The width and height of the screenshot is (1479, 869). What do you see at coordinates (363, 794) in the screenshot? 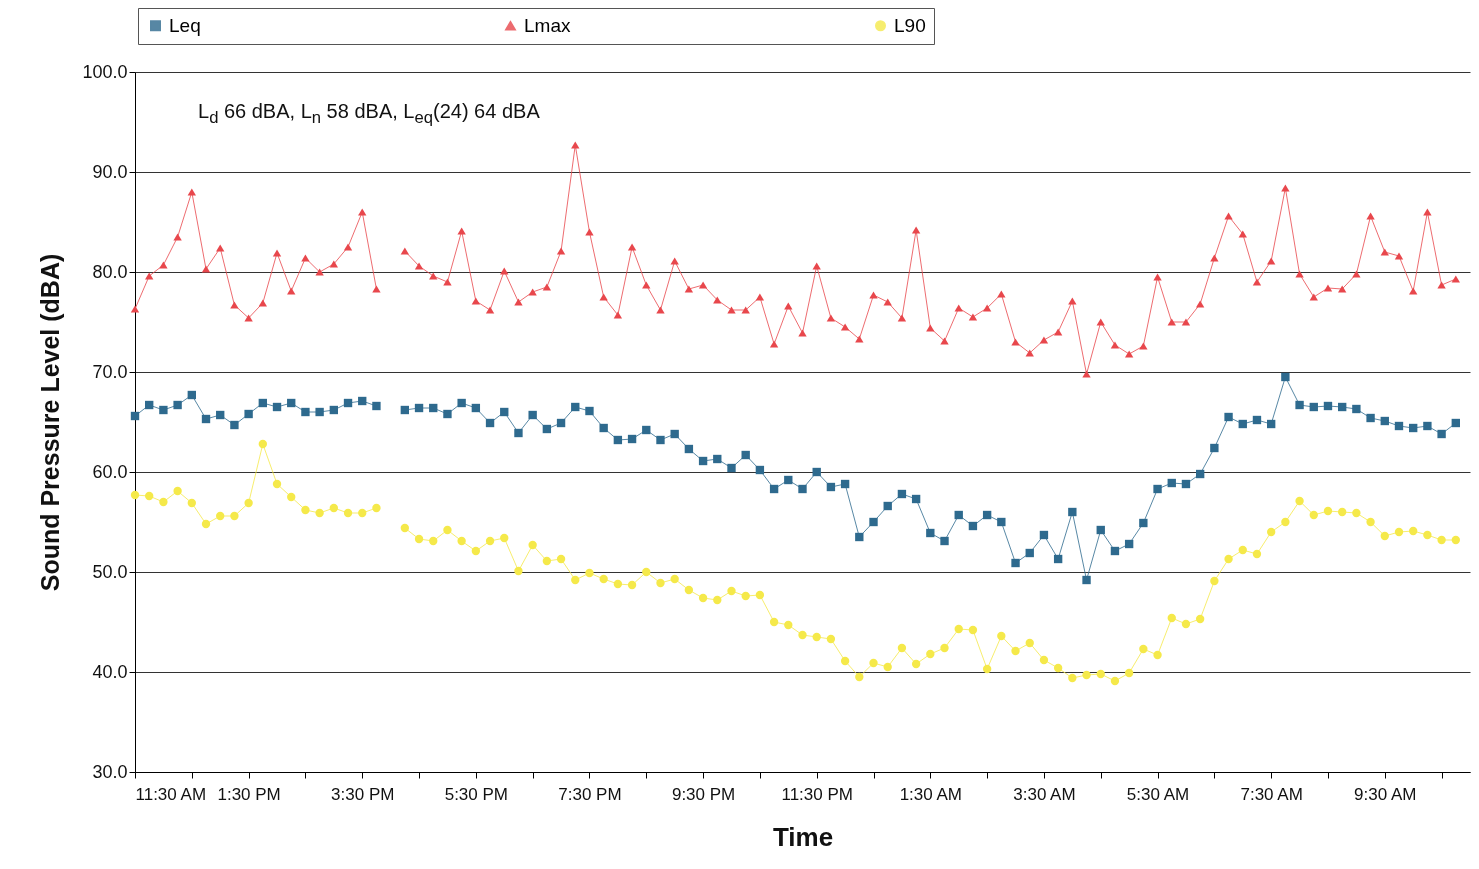
I see `x-tick-label: 3:30 PM` at bounding box center [363, 794].